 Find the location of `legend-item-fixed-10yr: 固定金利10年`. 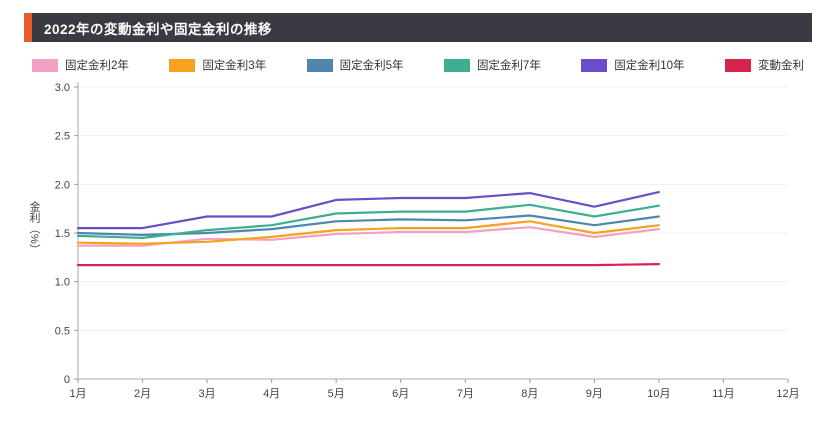

legend-item-fixed-10yr: 固定金利10年 is located at coordinates (633, 65).